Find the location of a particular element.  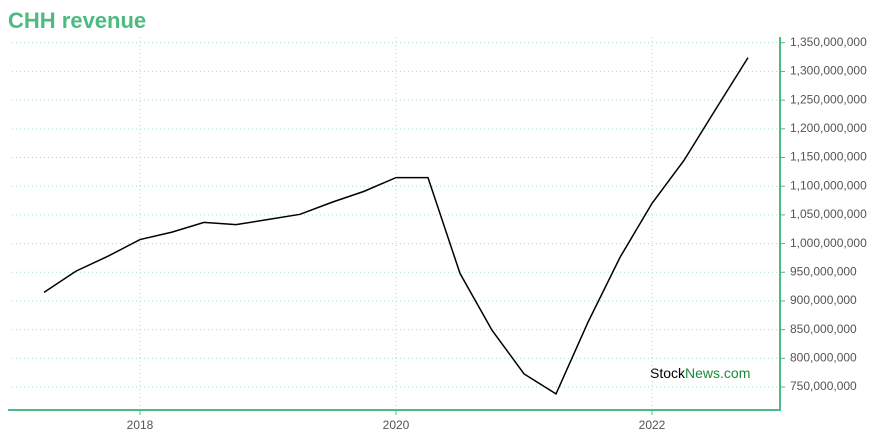

chart-title: CHH revenue is located at coordinates (77, 20).